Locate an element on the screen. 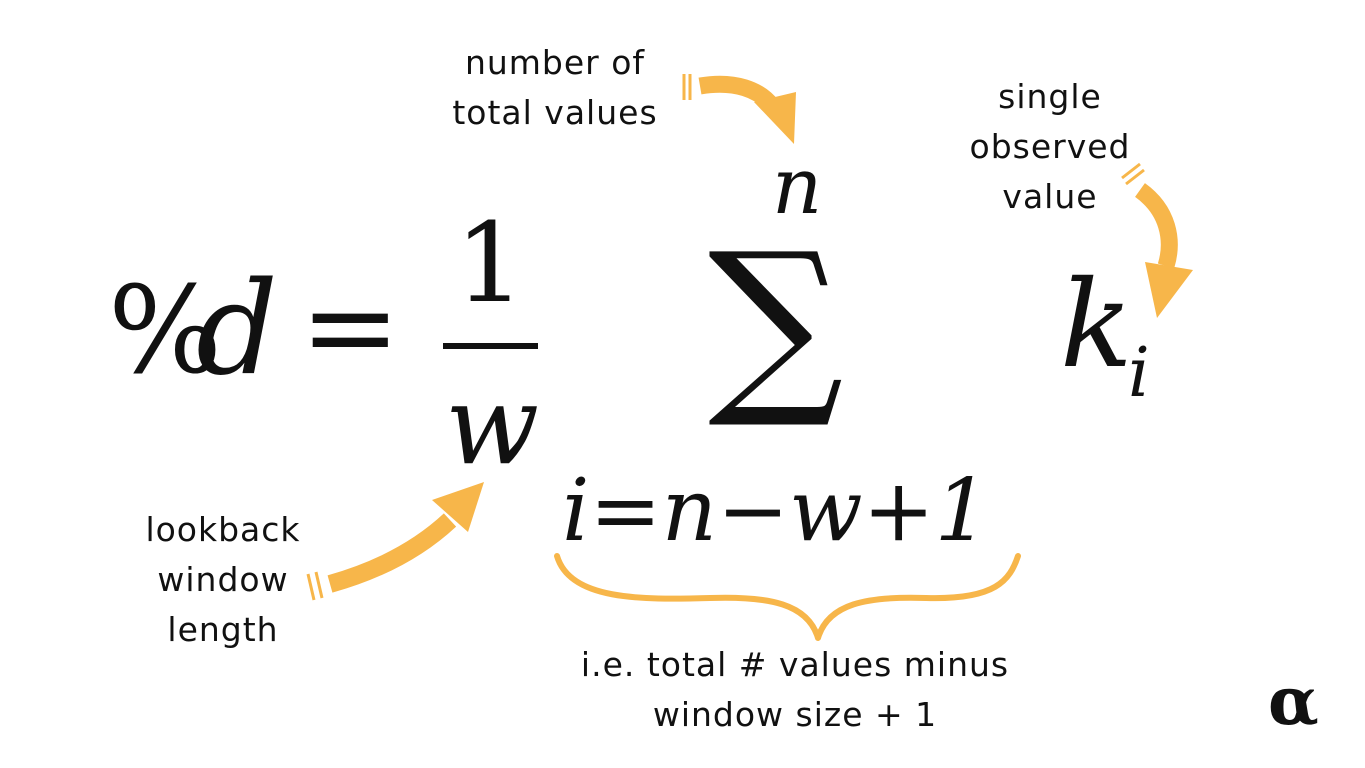  term-k: k is located at coordinates (1096, 325).